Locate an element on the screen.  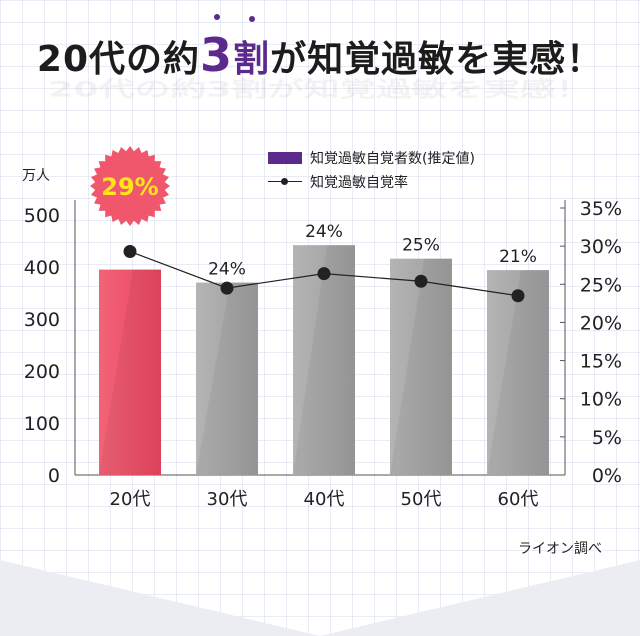
category-label: 40代 is located at coordinates (324, 499).